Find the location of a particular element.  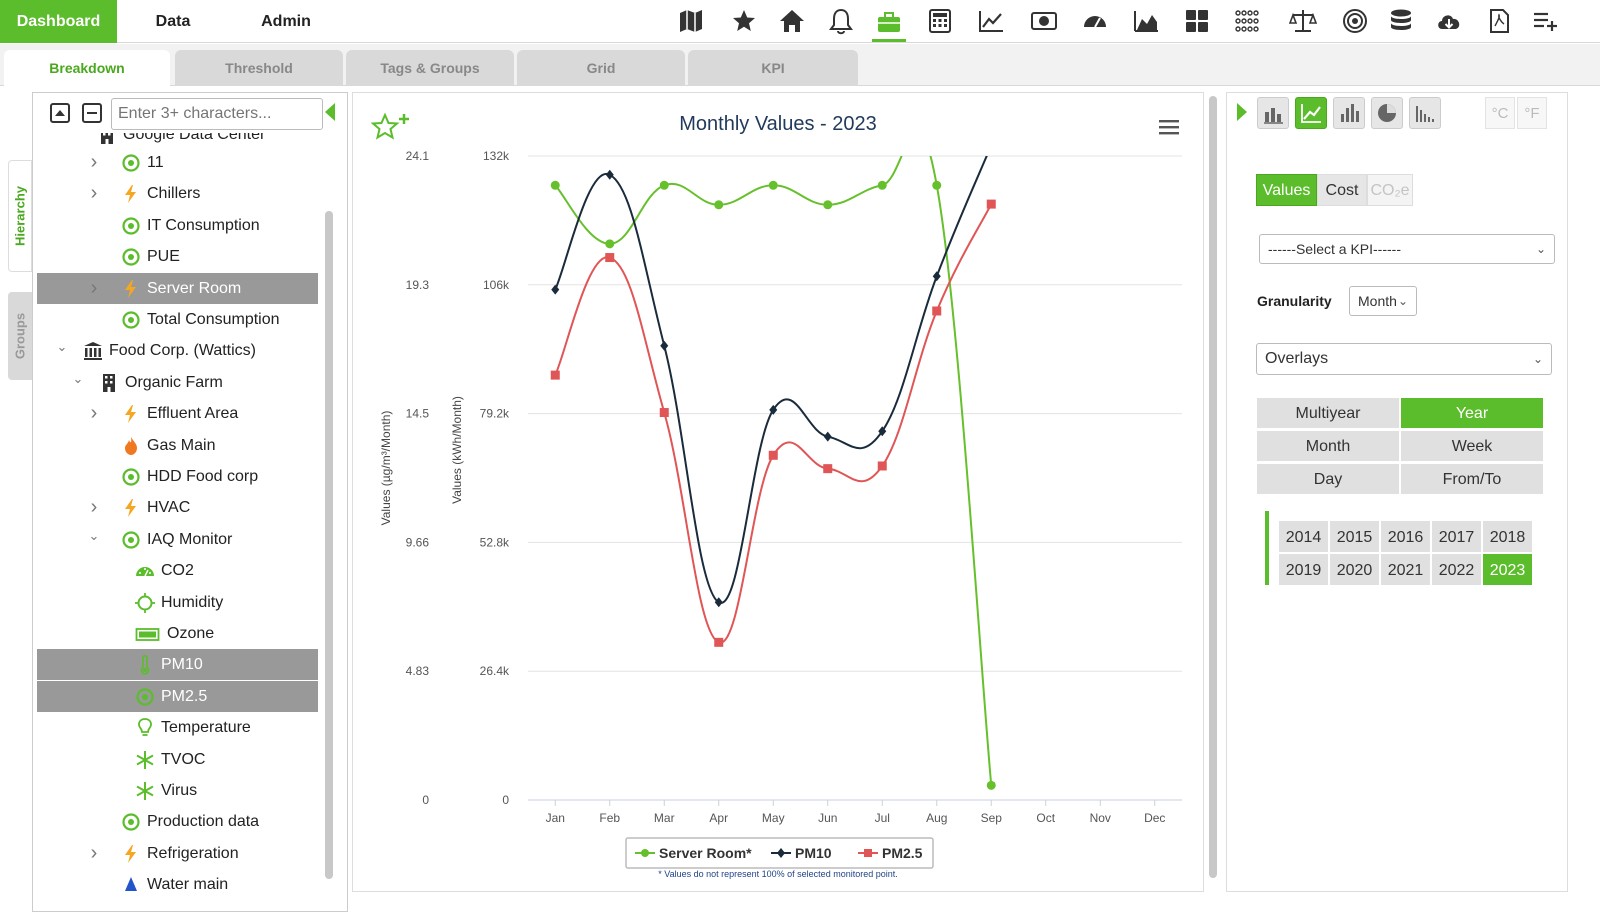

overlays-select: Overlays ⌄ is located at coordinates (1404, 359).